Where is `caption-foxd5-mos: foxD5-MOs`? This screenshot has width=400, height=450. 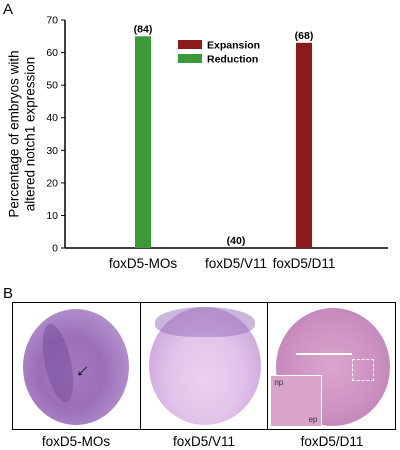
caption-foxd5-mos: foxD5-MOs is located at coordinates (76, 441).